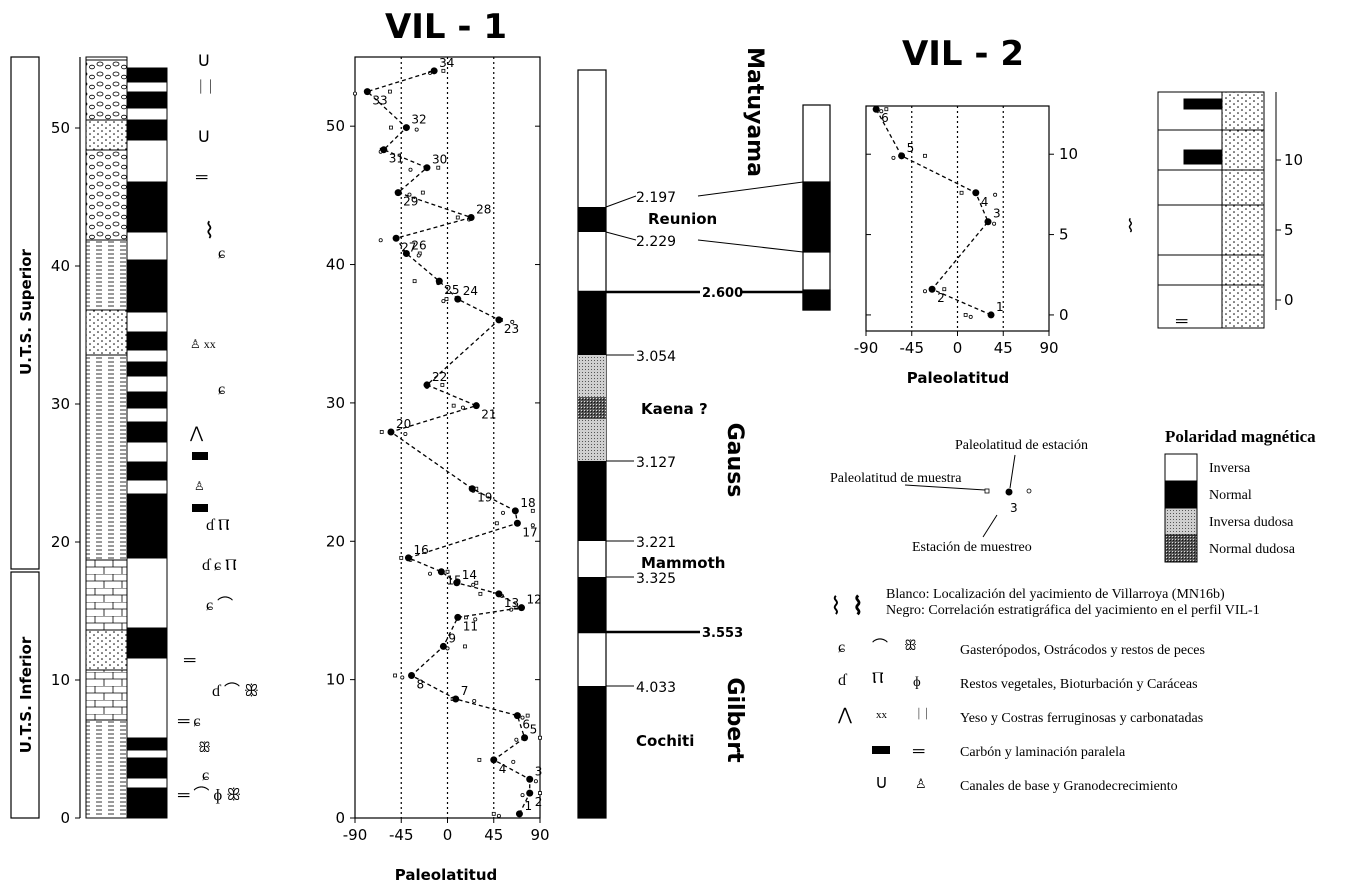 The height and width of the screenshot is (887, 1367). Describe the element at coordinates (446, 63) in the screenshot. I see `station-label: 34` at that location.